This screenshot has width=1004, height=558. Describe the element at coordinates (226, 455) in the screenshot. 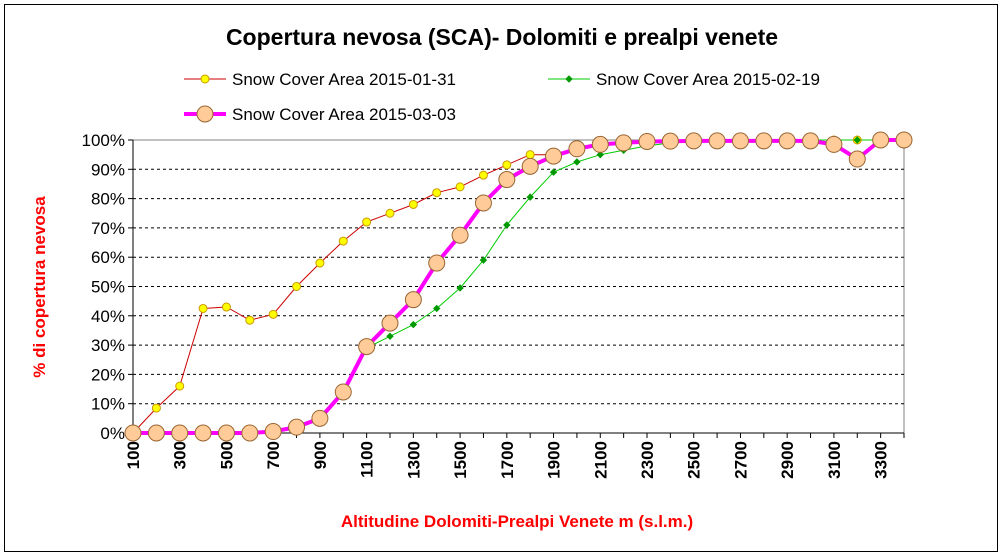

I see `x-tick-label: 500` at that location.